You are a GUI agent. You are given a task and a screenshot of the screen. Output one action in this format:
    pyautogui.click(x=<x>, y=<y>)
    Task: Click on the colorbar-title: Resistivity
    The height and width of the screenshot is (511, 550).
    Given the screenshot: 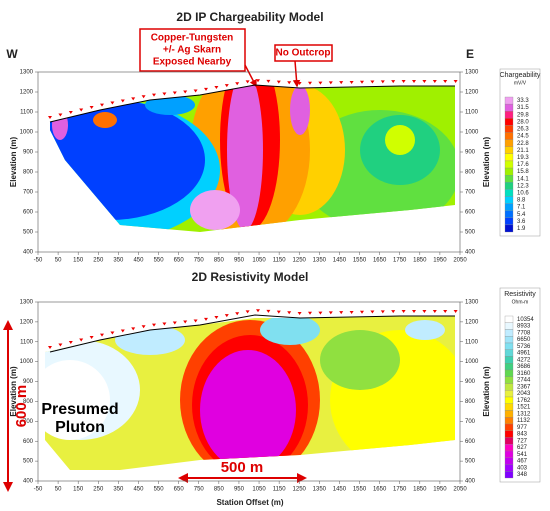 What is the action you would take?
    pyautogui.click(x=520, y=294)
    